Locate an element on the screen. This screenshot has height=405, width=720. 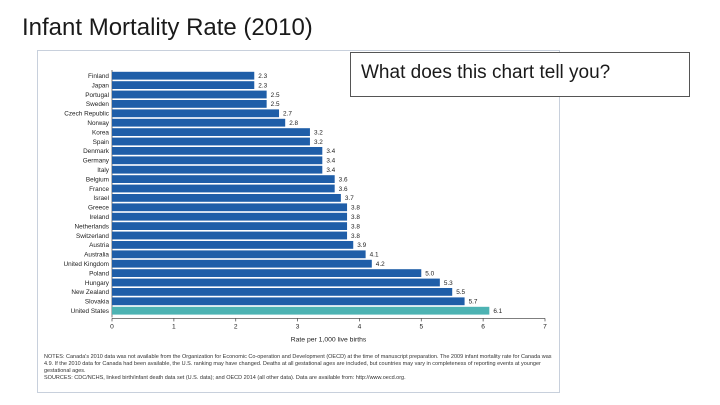
category-label: Italy is located at coordinates (103, 170).